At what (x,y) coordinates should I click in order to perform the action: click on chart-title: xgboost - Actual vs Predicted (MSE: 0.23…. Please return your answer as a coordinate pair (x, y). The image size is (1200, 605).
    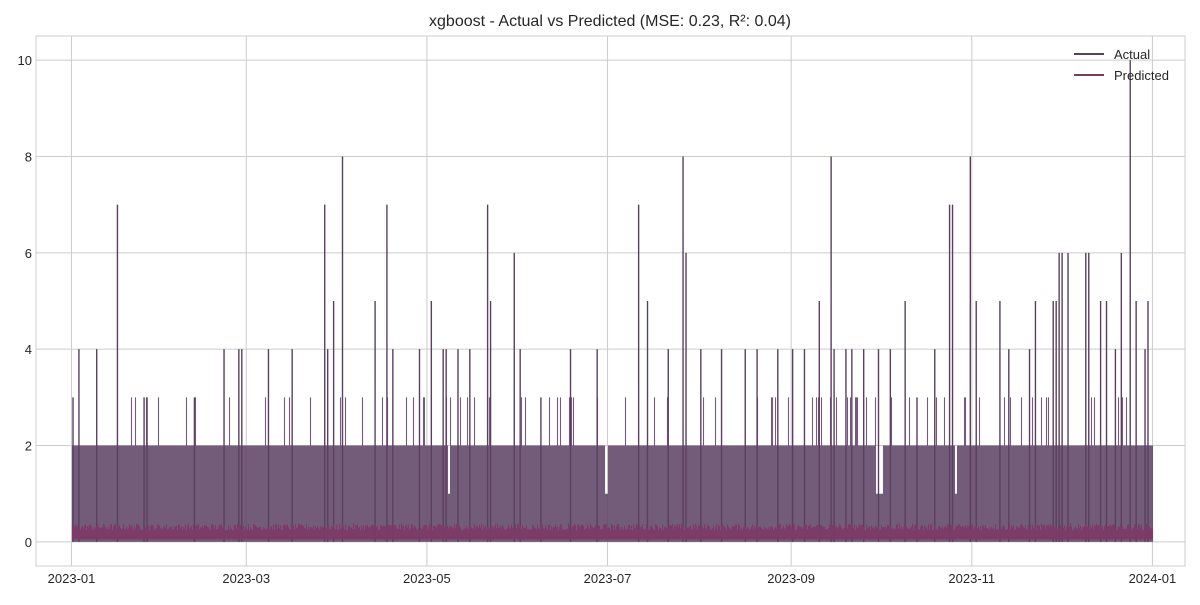
    Looking at the image, I should click on (610, 21).